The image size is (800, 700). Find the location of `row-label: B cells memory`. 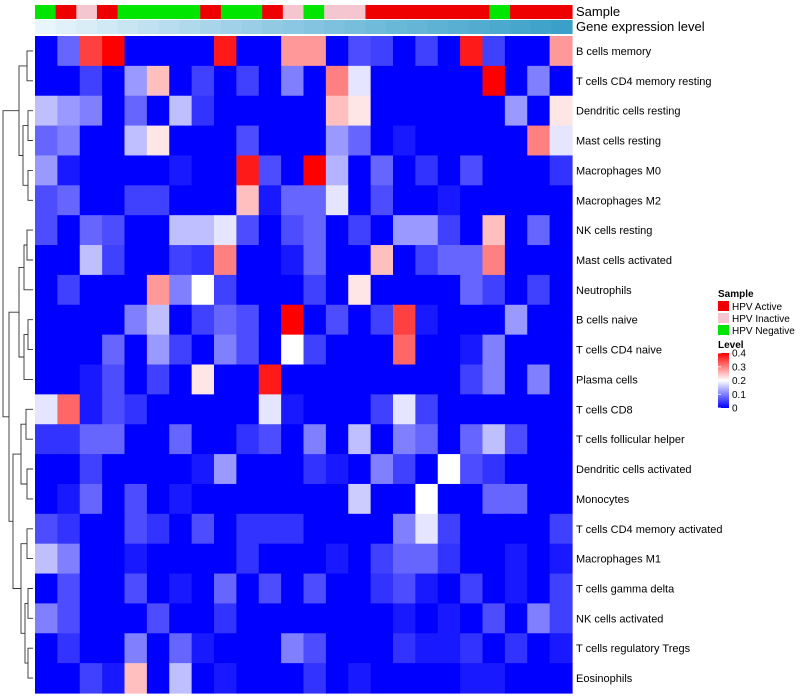

row-label: B cells memory is located at coordinates (614, 52).